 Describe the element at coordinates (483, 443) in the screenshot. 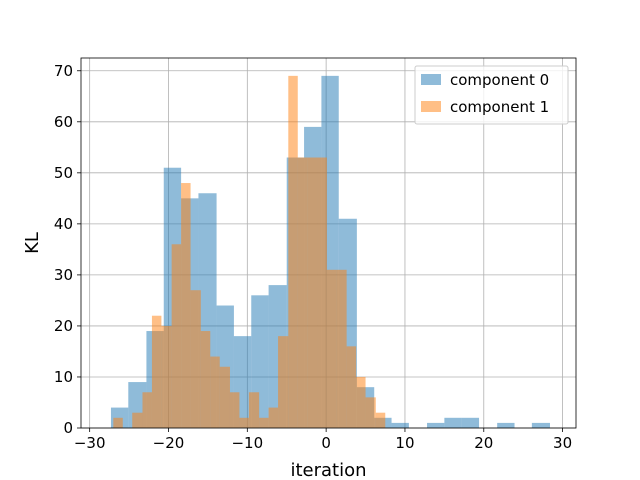

I see `x-tick-label: 20` at that location.